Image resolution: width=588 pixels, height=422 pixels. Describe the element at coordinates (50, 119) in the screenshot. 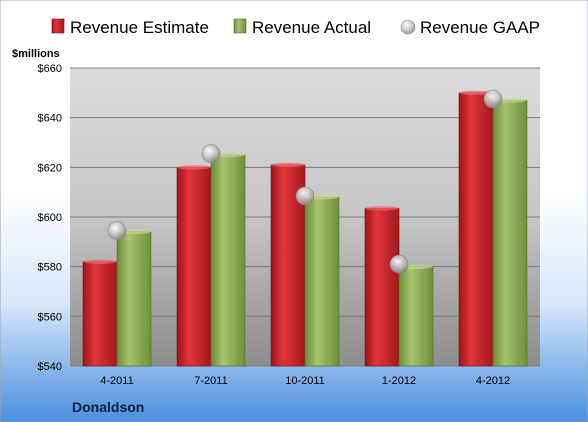

I see `y-tick-label: $640` at that location.